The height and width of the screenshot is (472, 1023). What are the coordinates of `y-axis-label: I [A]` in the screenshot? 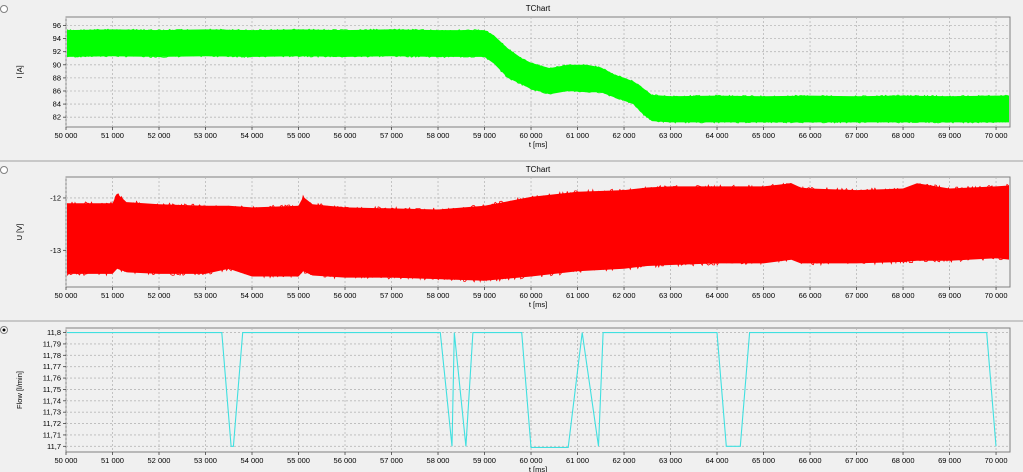 It's located at (19, 71).